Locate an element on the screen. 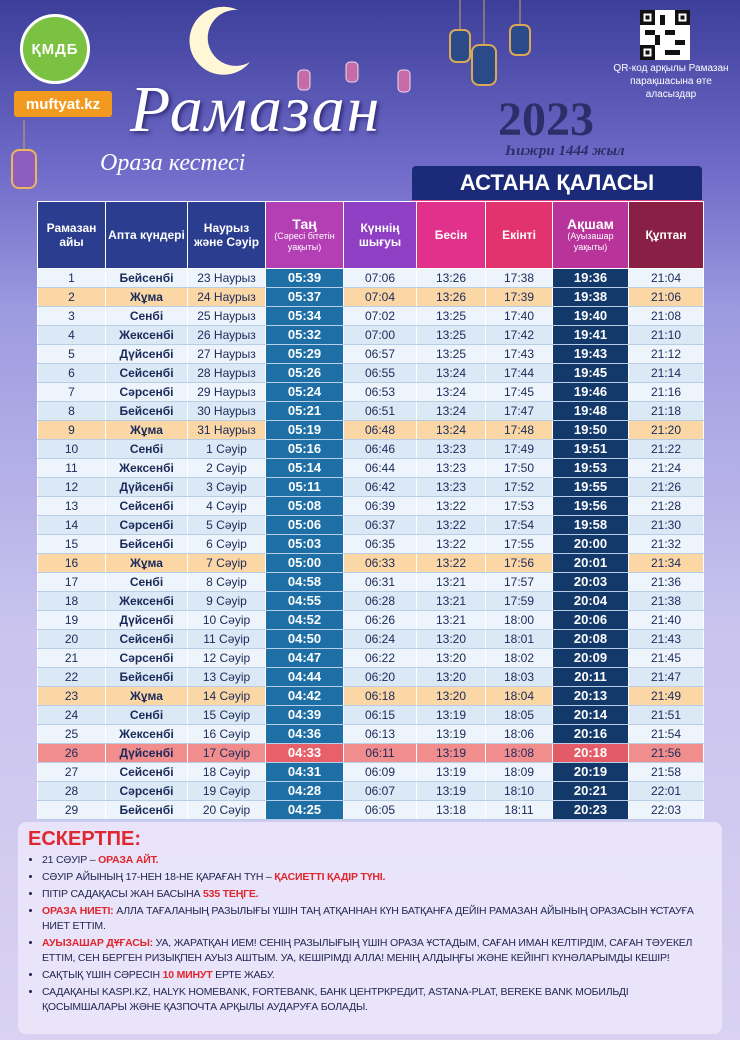 The height and width of the screenshot is (1040, 740). cell: 20:11 is located at coordinates (590, 677).